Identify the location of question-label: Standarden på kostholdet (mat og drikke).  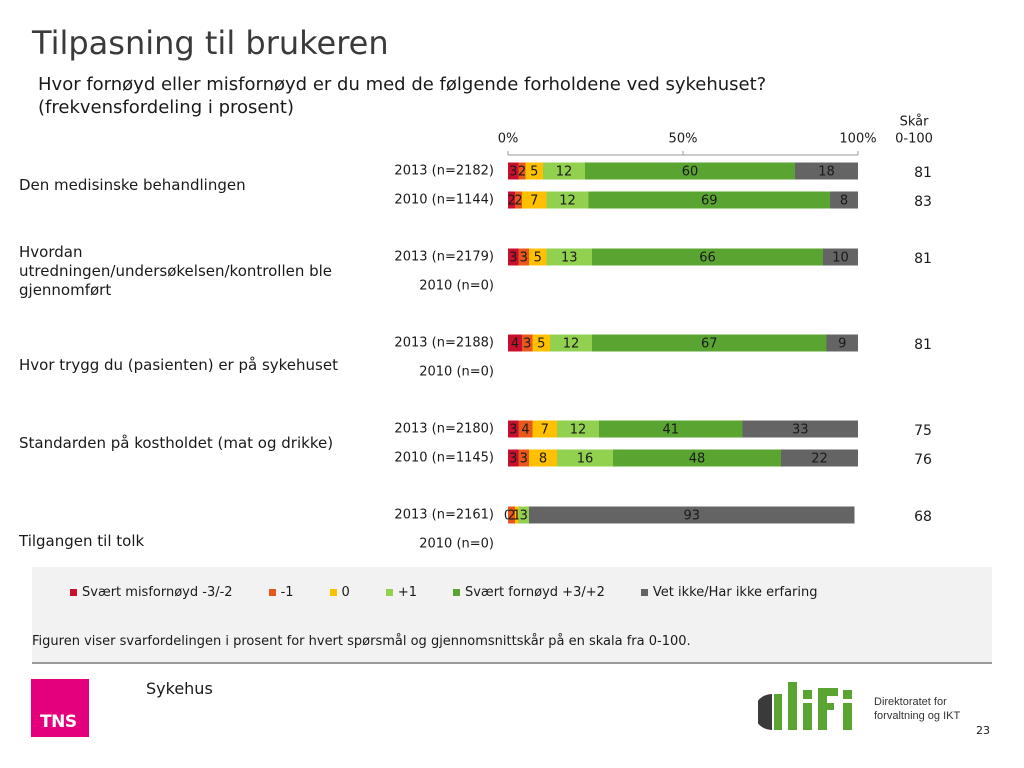
(176, 443).